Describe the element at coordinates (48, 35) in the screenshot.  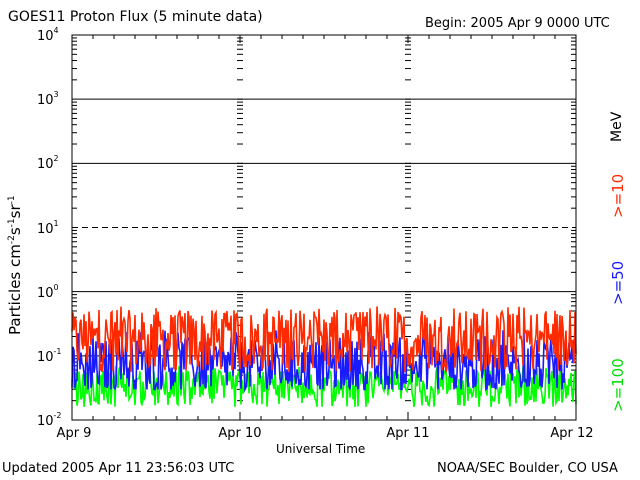
I see `y-tick-label: 10⁴` at that location.